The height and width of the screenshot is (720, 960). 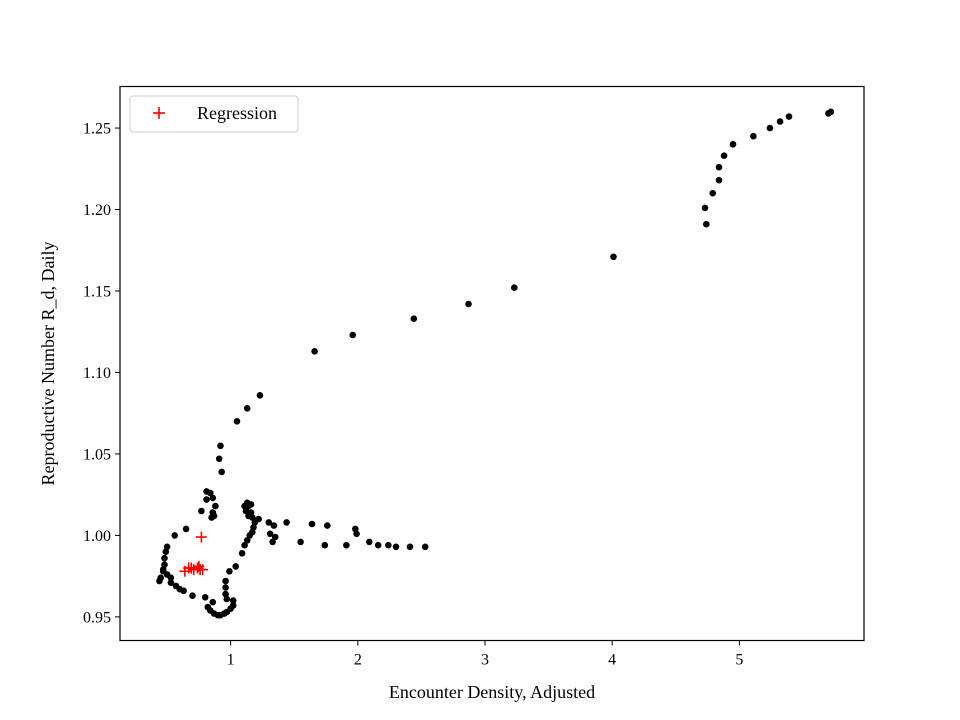 What do you see at coordinates (97, 373) in the screenshot?
I see `y-tick-label: 1.10` at bounding box center [97, 373].